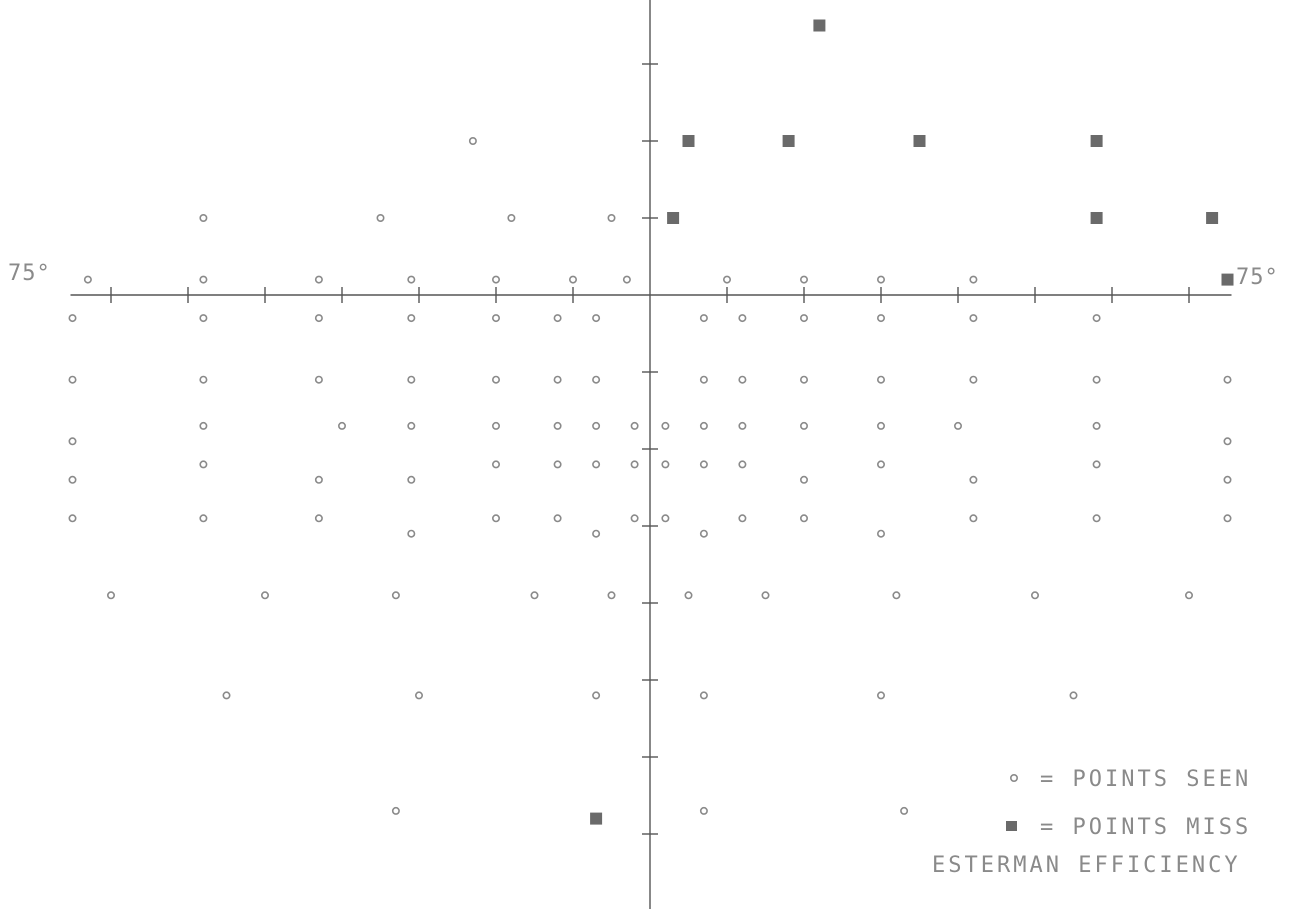 The height and width of the screenshot is (909, 1291). I want to click on legend-missed-marker, so click(1011, 826).